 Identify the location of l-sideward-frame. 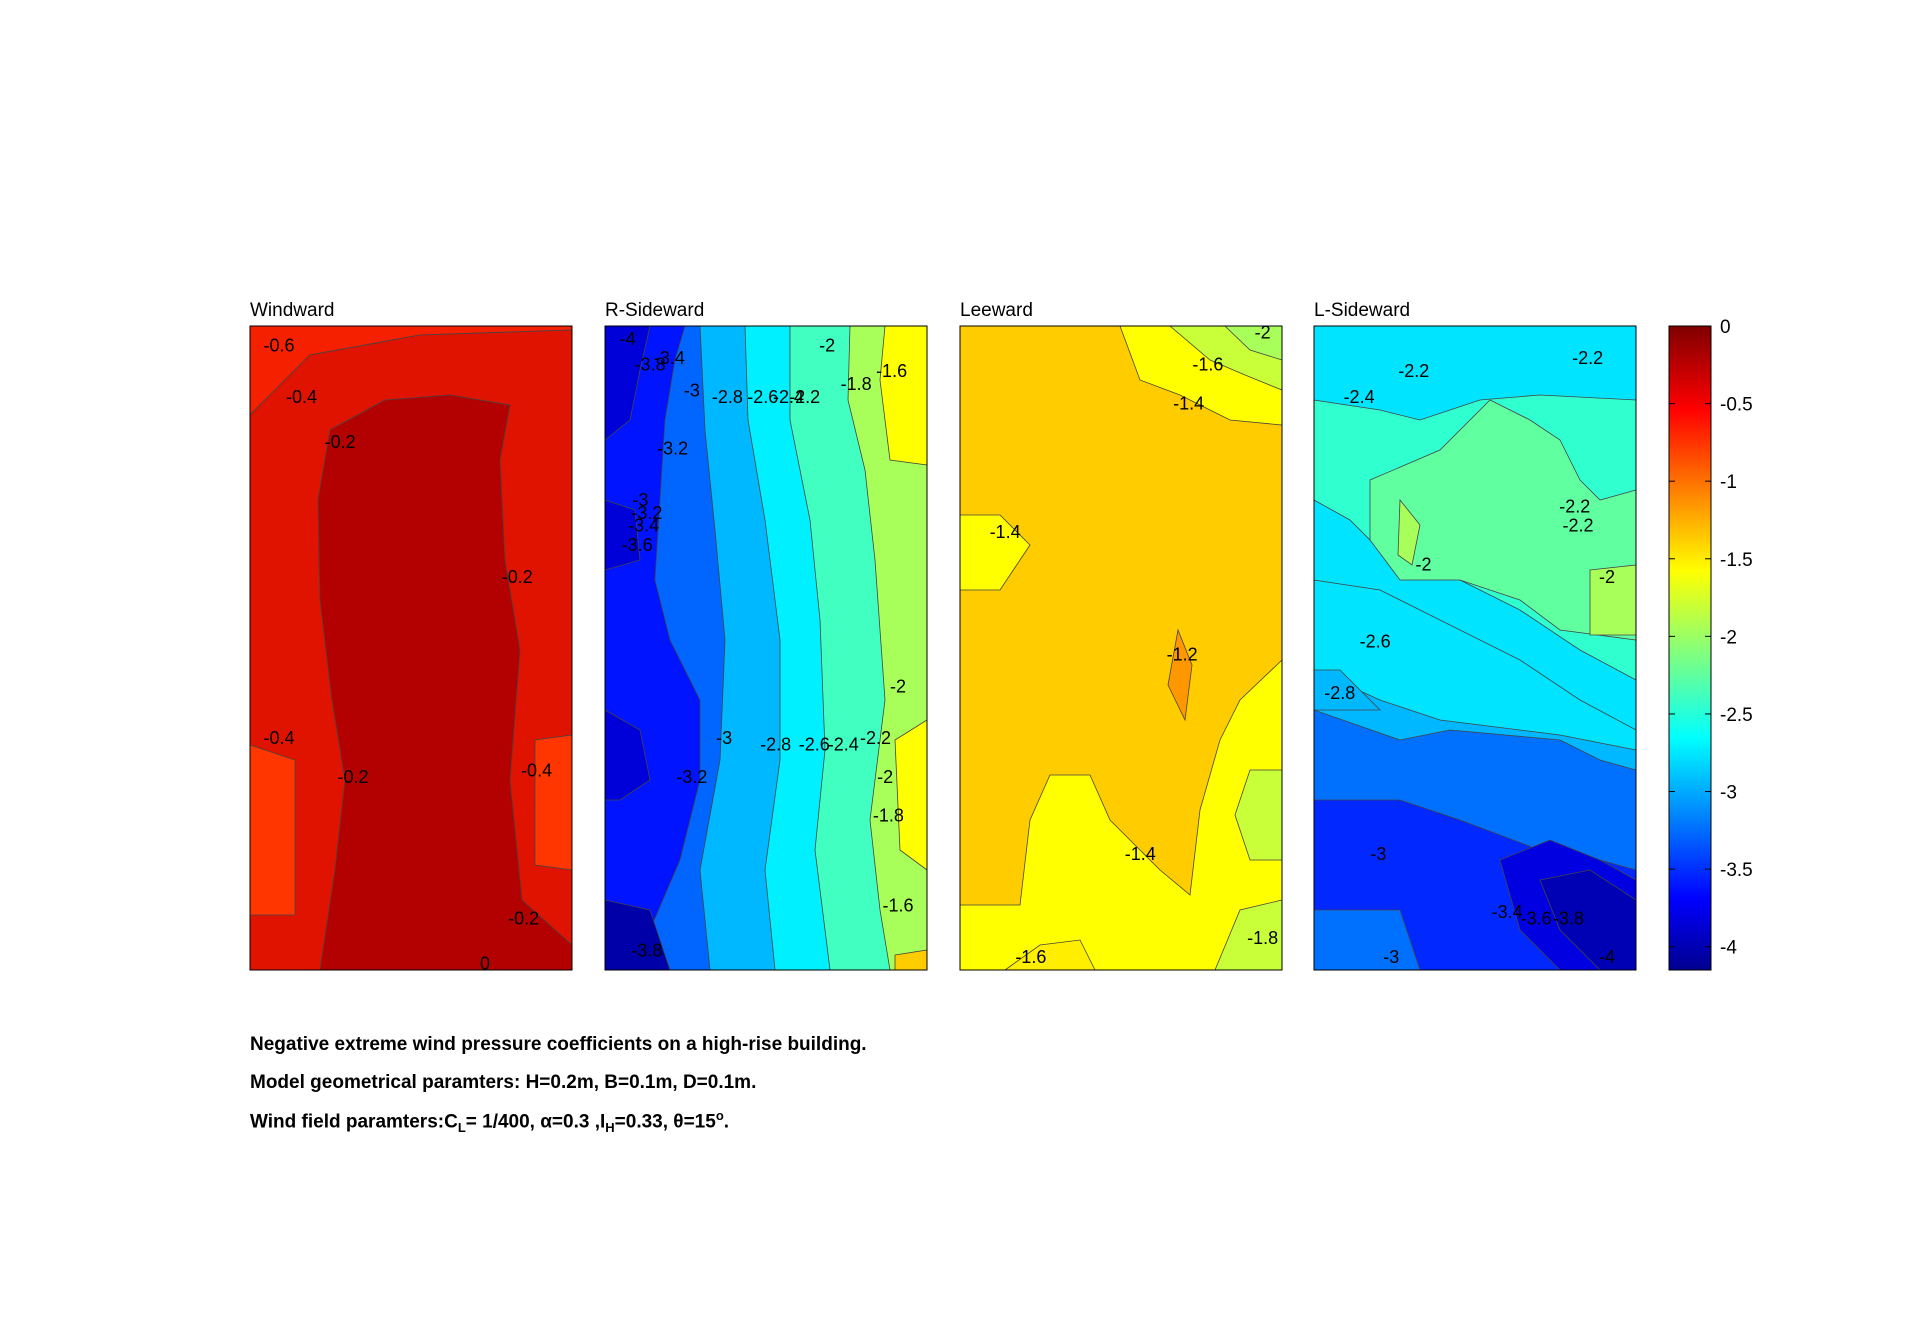
(1475, 648).